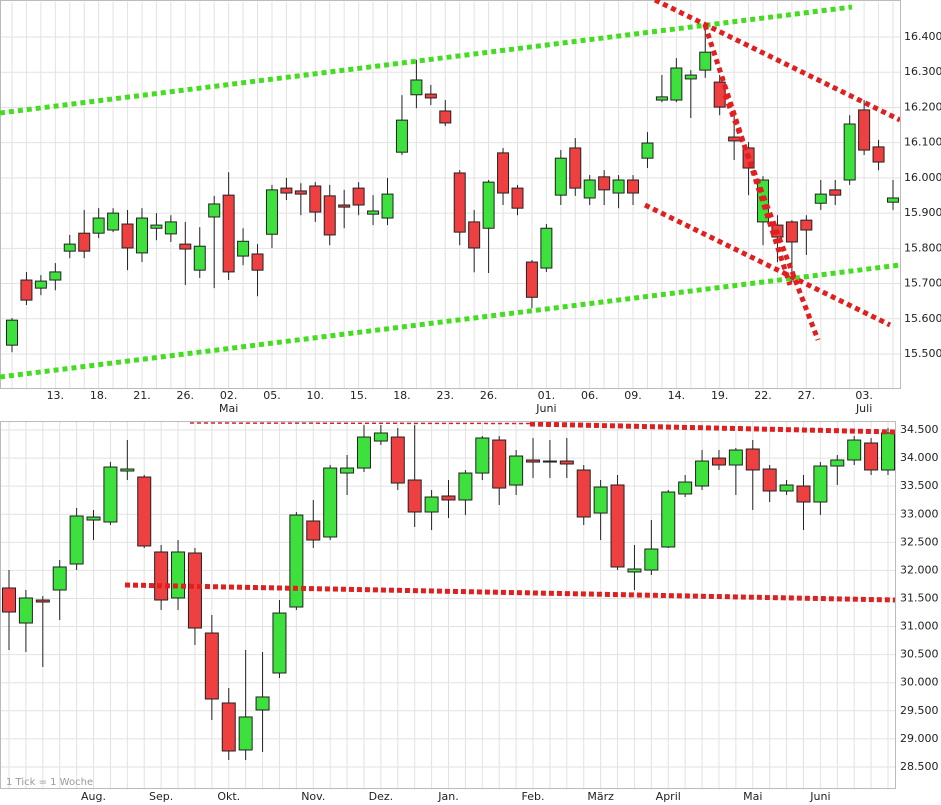 This screenshot has height=805, width=941. What do you see at coordinates (720, 395) in the screenshot?
I see `x-tick-label: 19.` at bounding box center [720, 395].